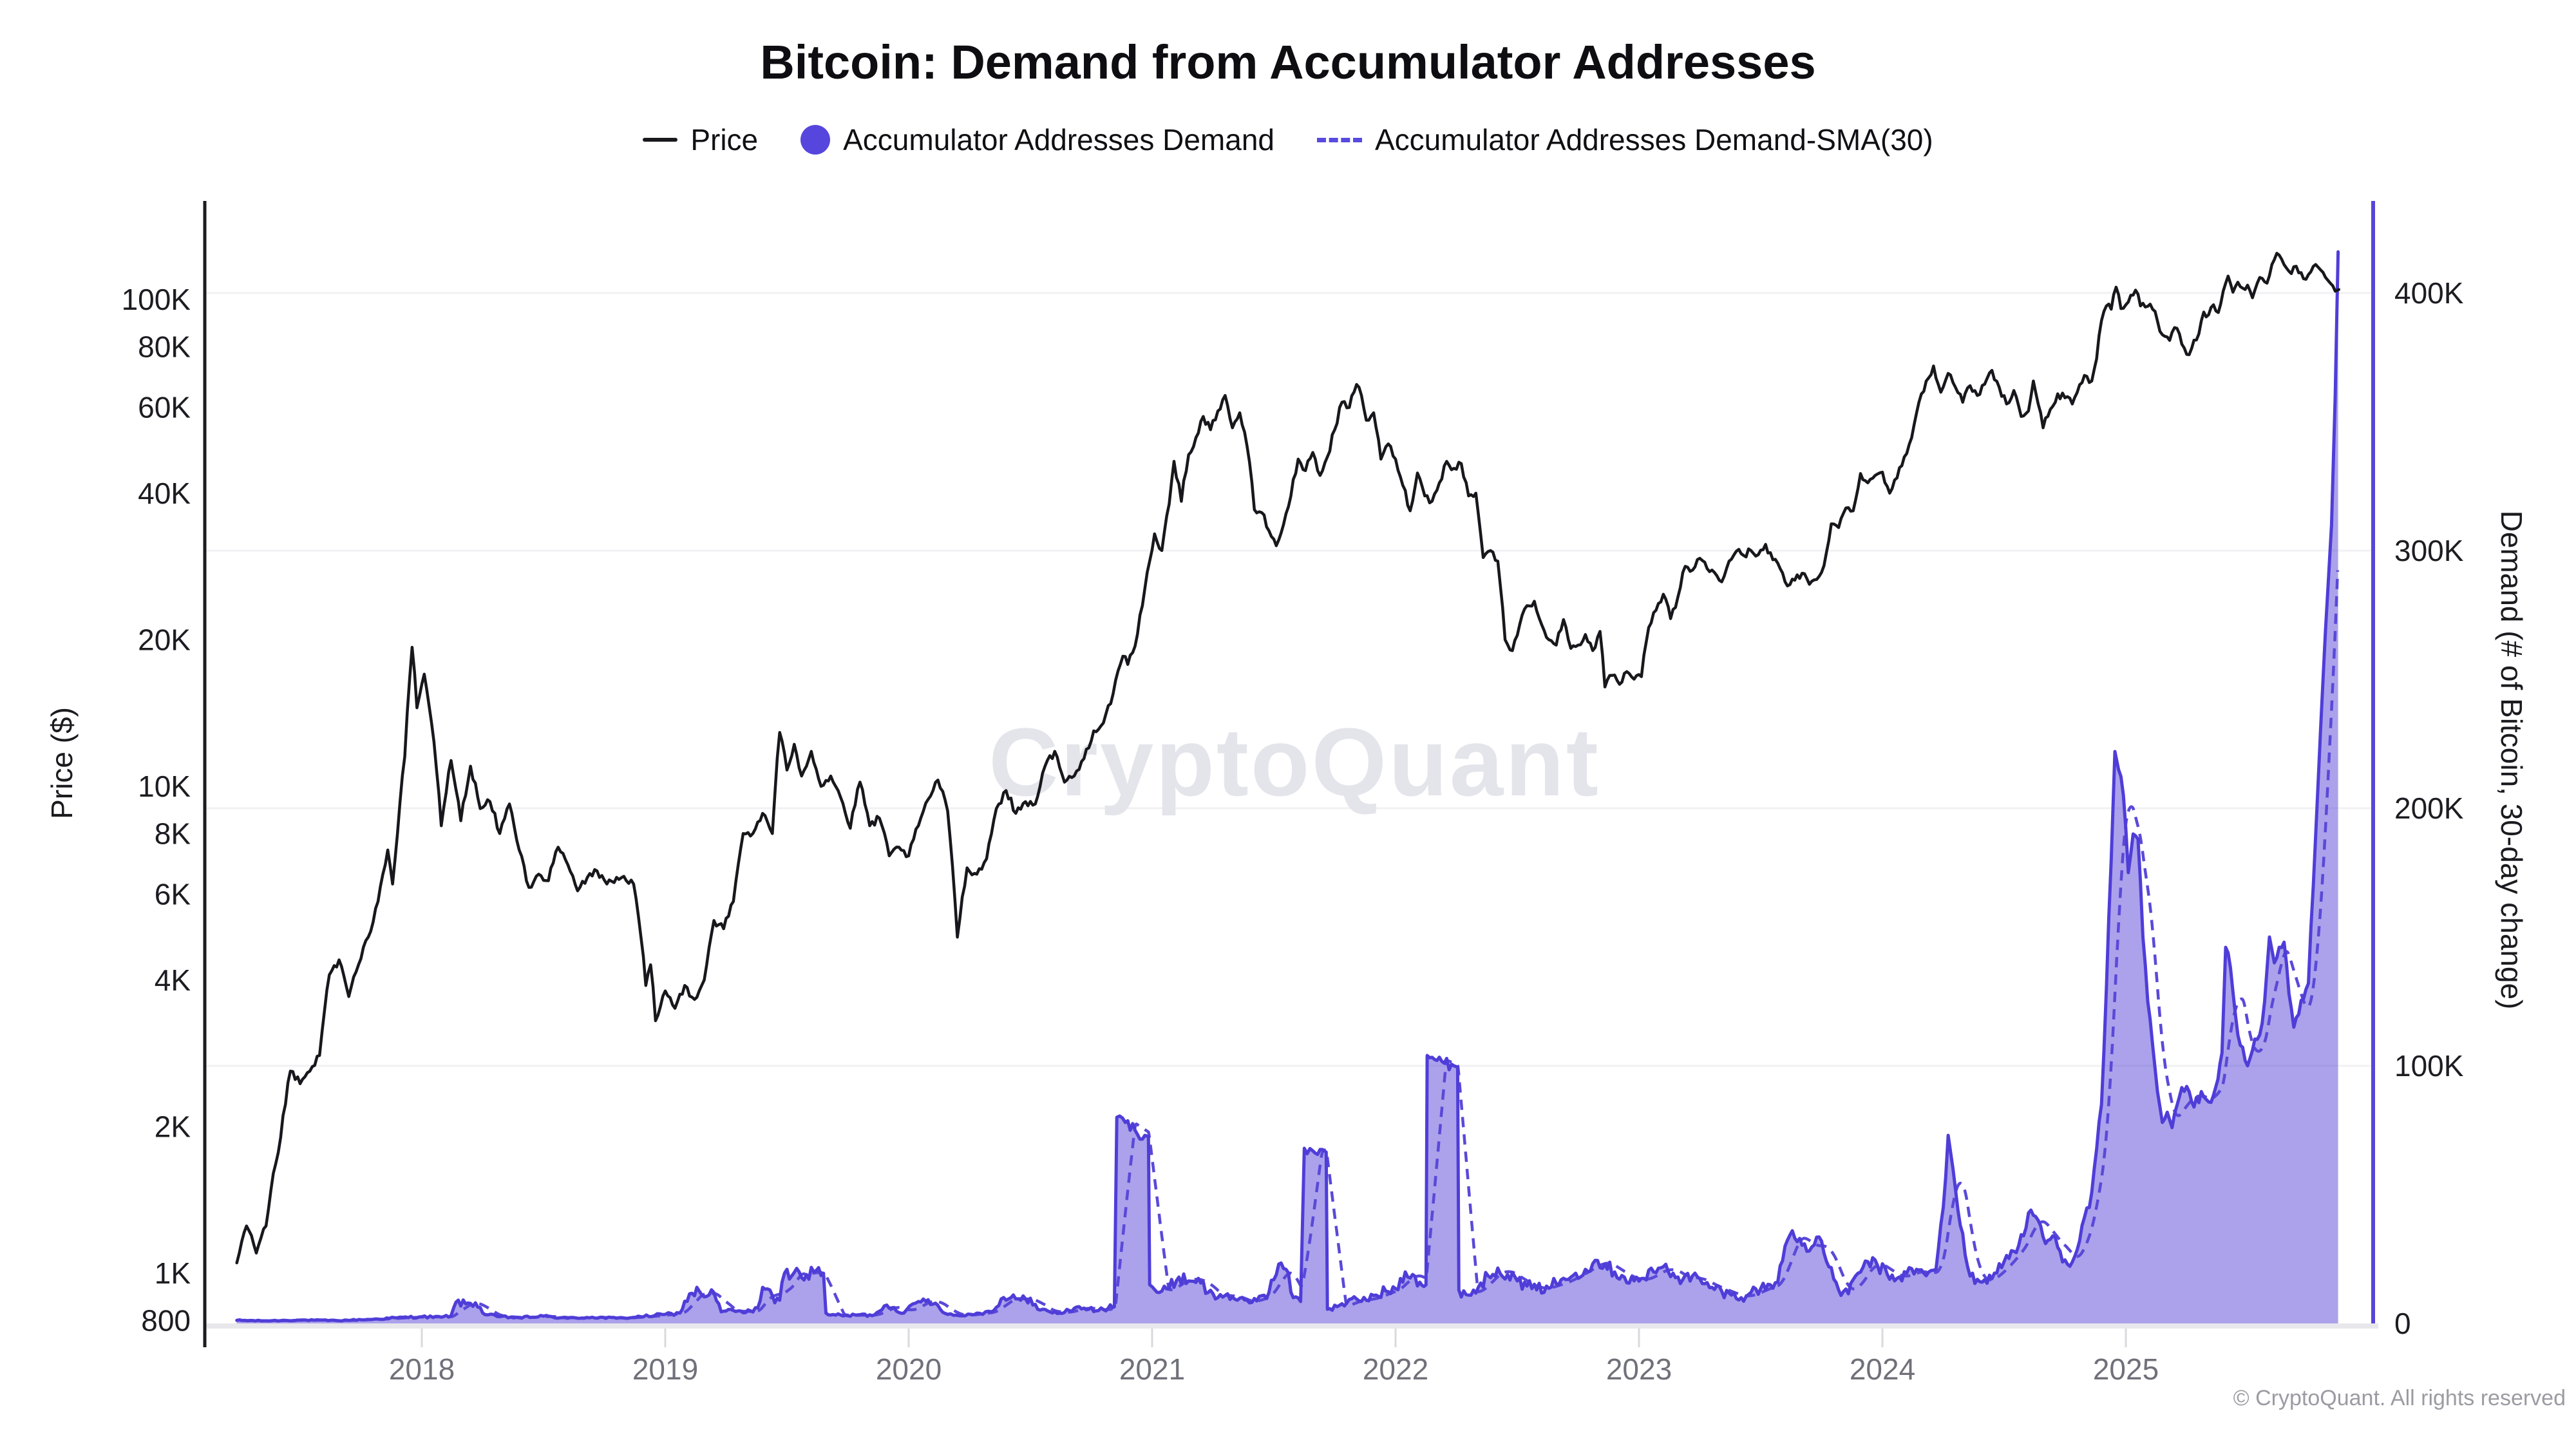 Image resolution: width=2576 pixels, height=1449 pixels. I want to click on right-axis-tick-label: 100K, so click(2429, 1066).